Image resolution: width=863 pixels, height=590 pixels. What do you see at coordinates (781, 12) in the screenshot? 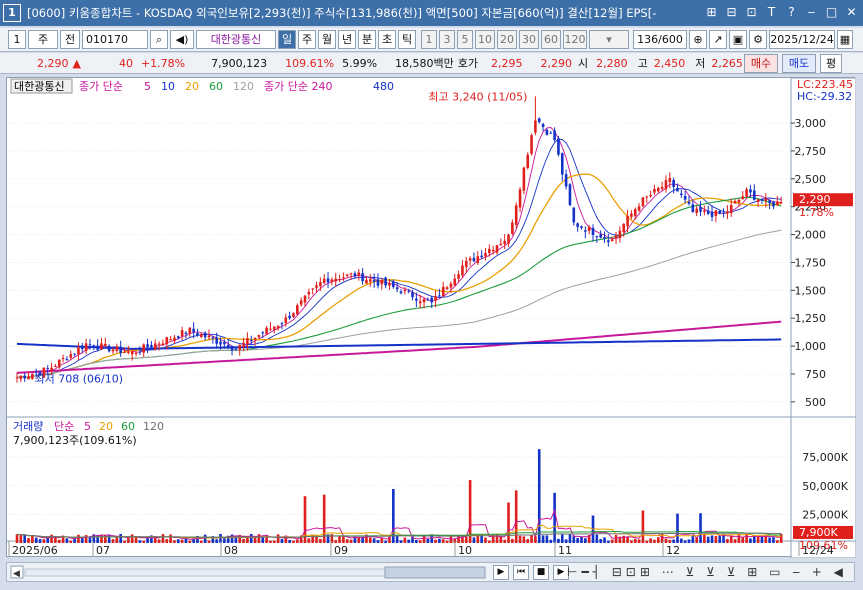
I see `window-controls: ⊞ ⊟ ⊡ T ? ‒ □ ✕` at bounding box center [781, 12].